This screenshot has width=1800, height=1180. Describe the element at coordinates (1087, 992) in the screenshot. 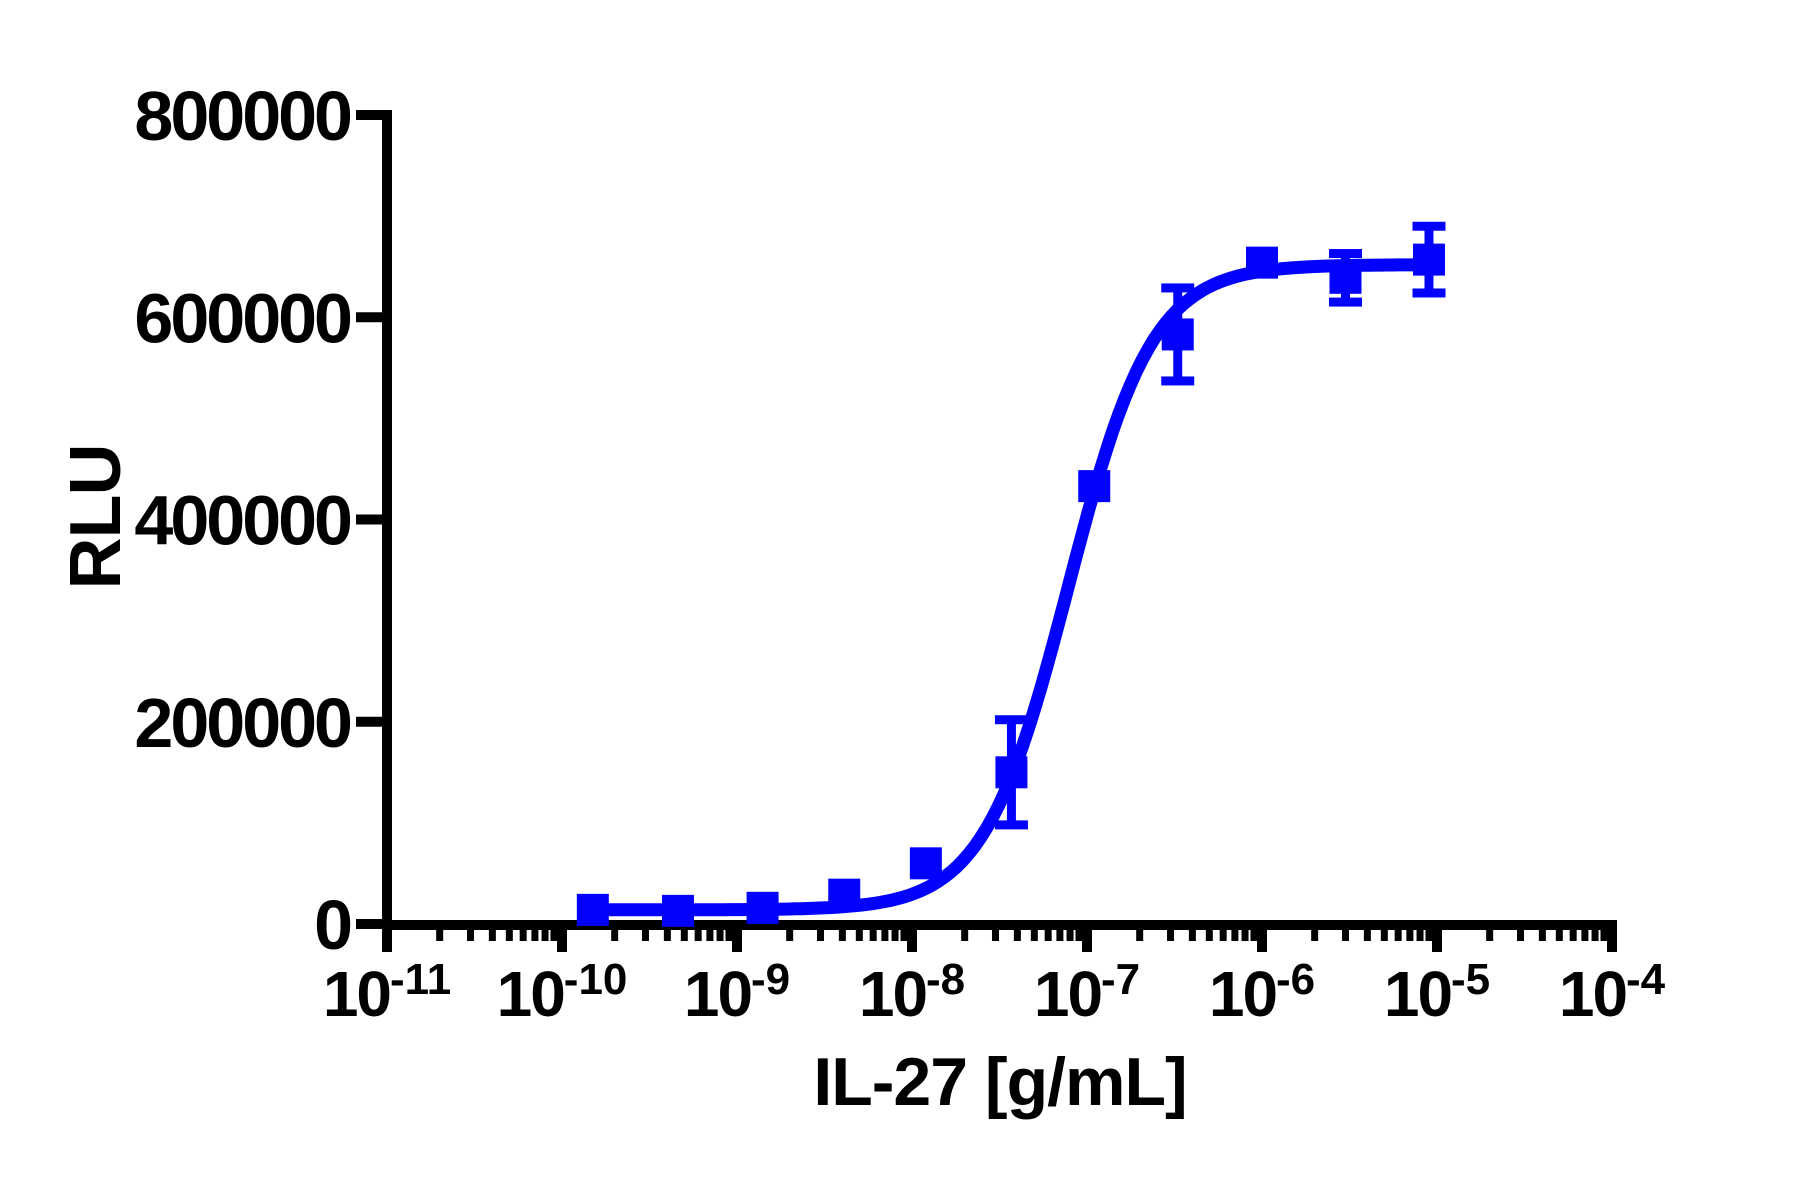

I see `x-tick-label: 10⁻⁷` at that location.